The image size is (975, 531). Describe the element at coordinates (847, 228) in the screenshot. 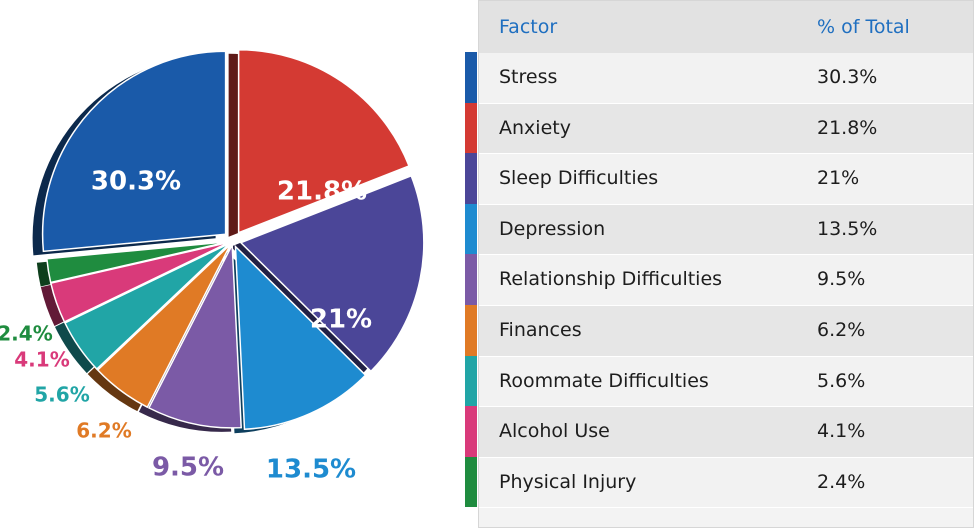

I see `cell-pct: 13.5%` at that location.